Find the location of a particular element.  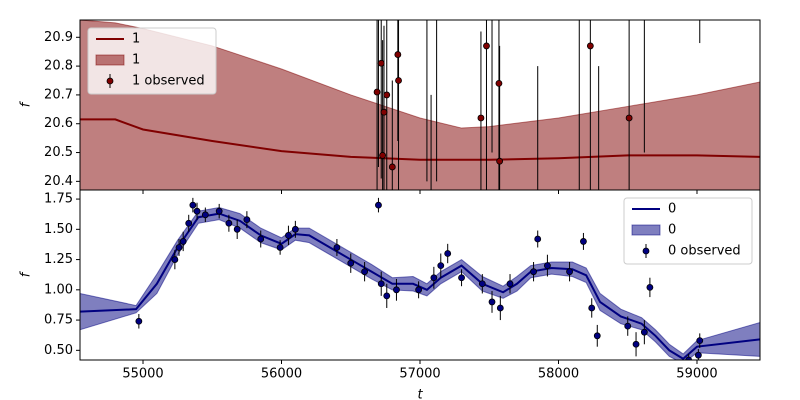

x-tick-label: 56000 is located at coordinates (281, 374).